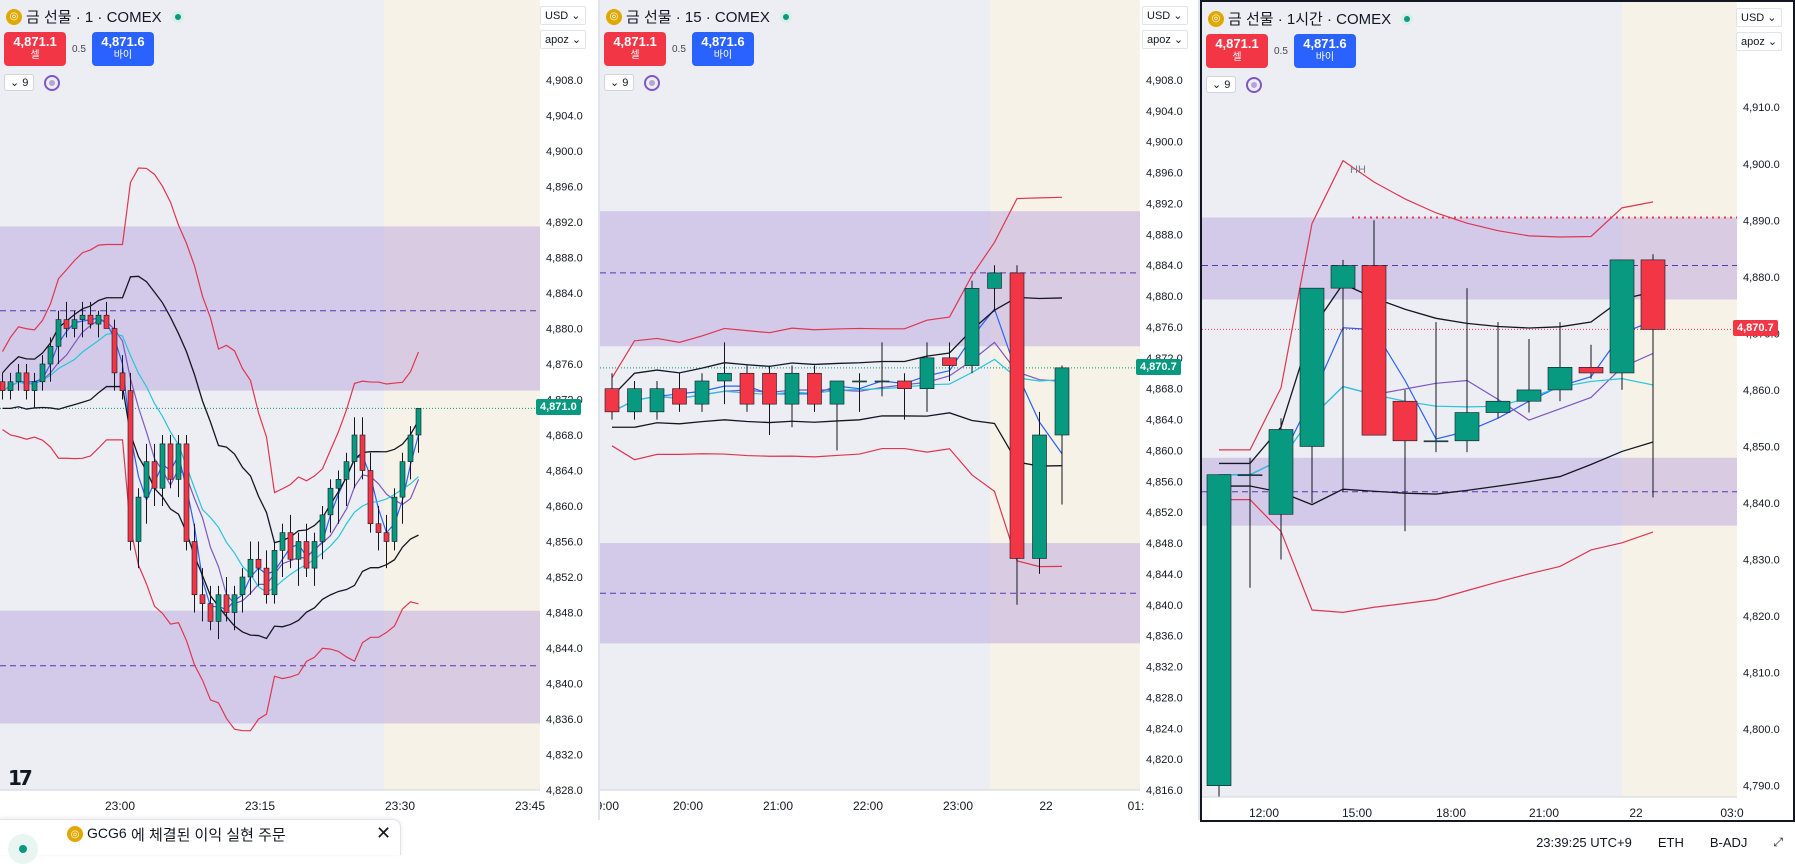 Image resolution: width=1795 pixels, height=864 pixels. I want to click on tradingview-logo: 17, so click(20, 778).